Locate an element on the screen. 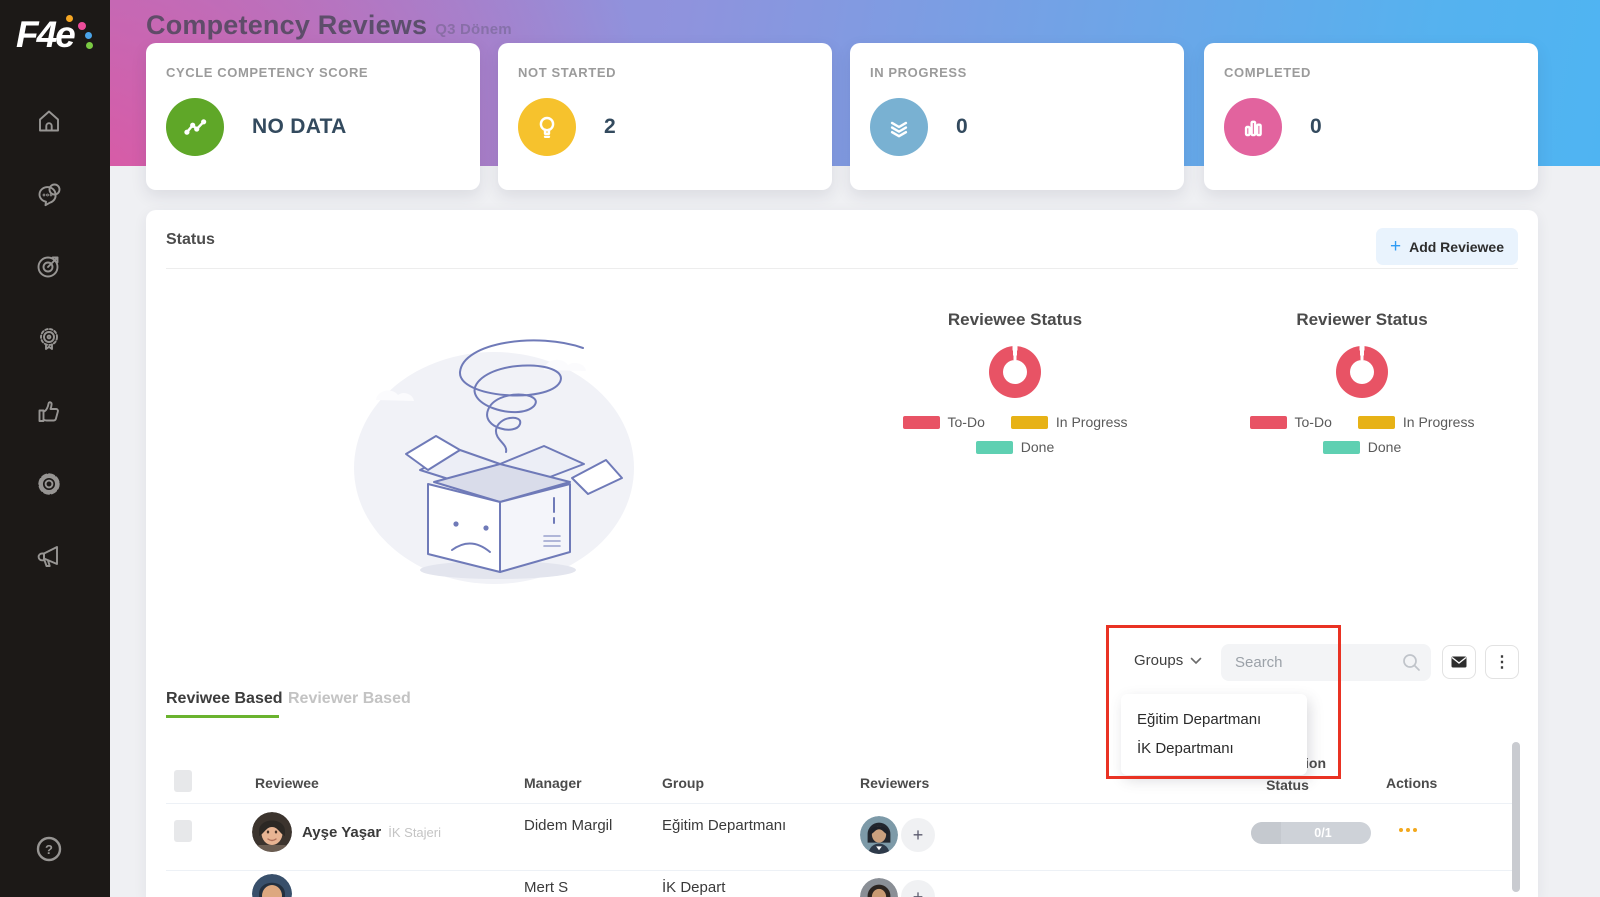 This screenshot has height=897, width=1600. column-header-actions: Actions is located at coordinates (1412, 783).